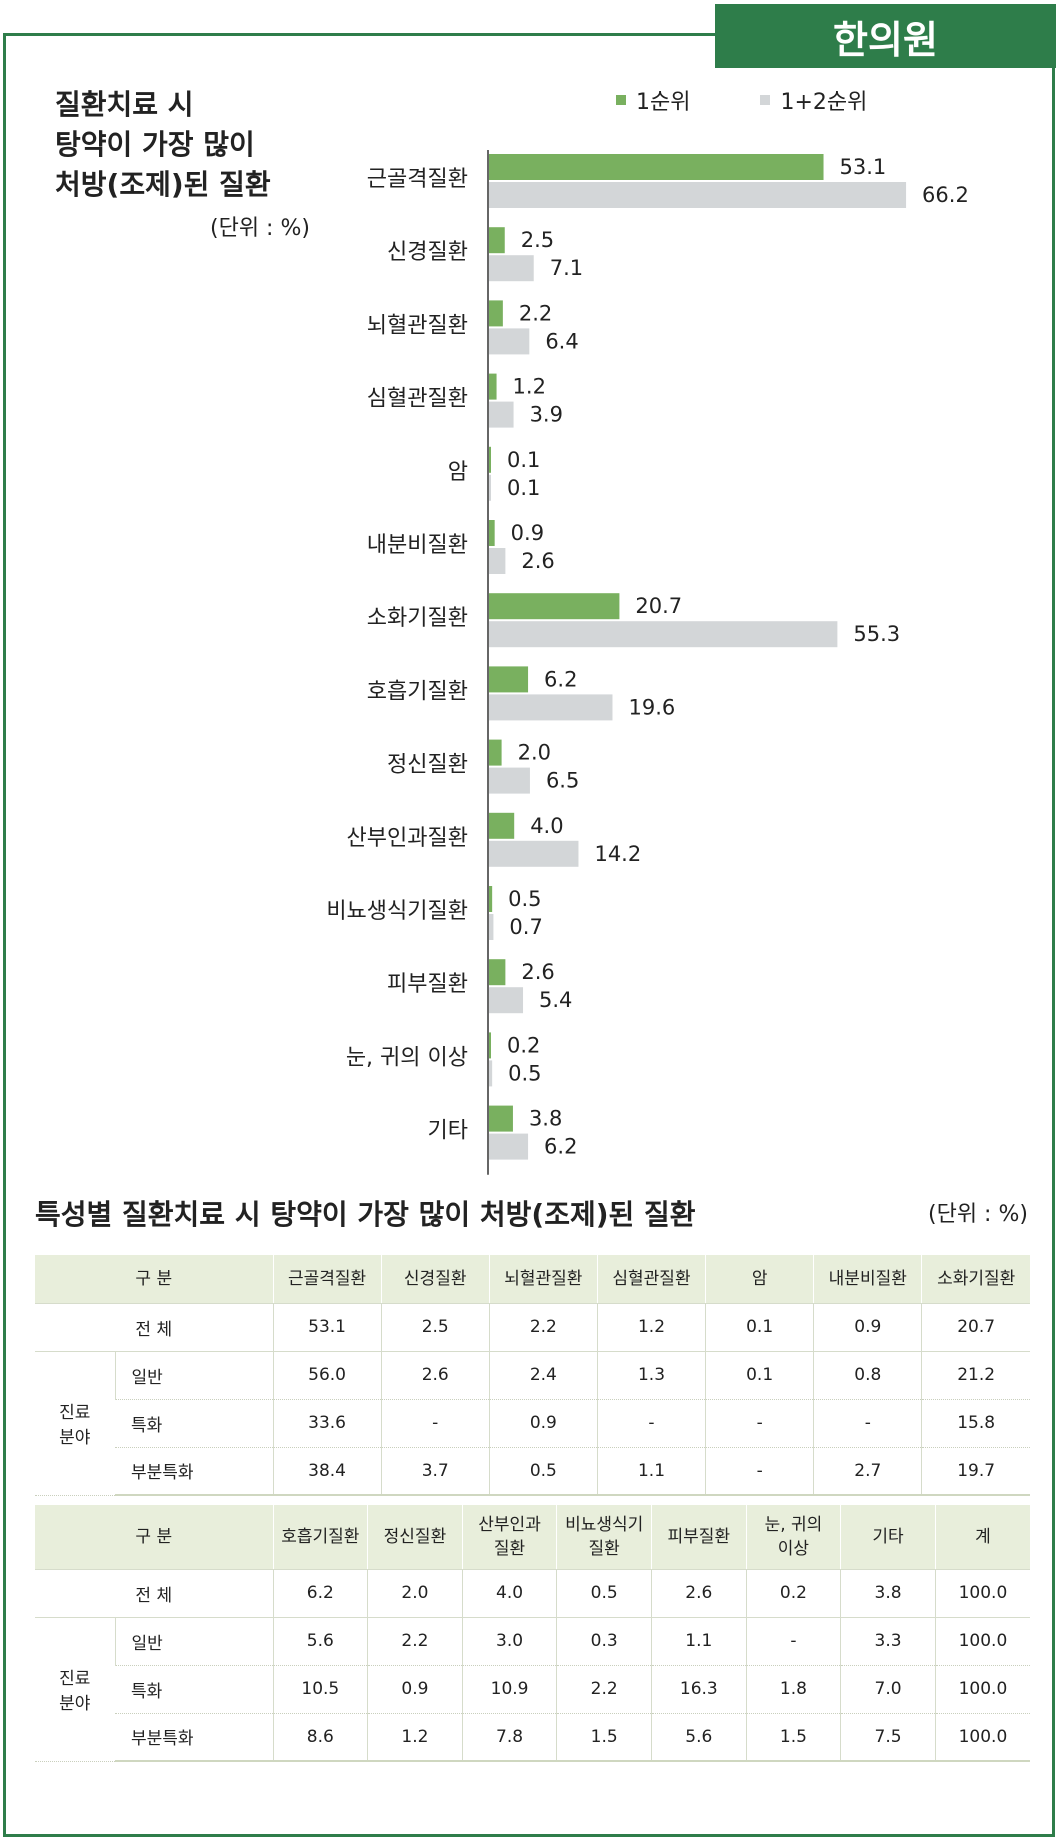 Image resolution: width=1062 pixels, height=1842 pixels. Describe the element at coordinates (699, 1537) in the screenshot. I see `column-header: 피부질환` at that location.